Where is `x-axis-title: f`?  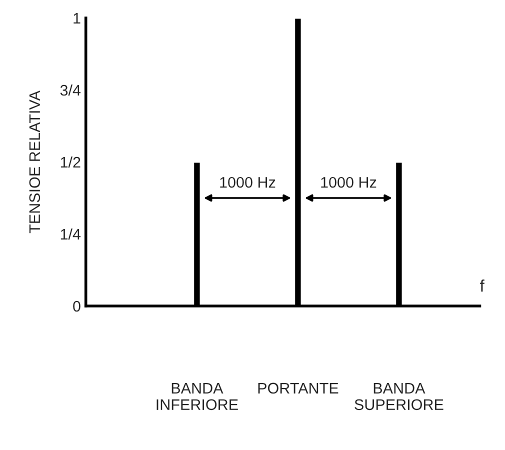 x-axis-title: f is located at coordinates (482, 286).